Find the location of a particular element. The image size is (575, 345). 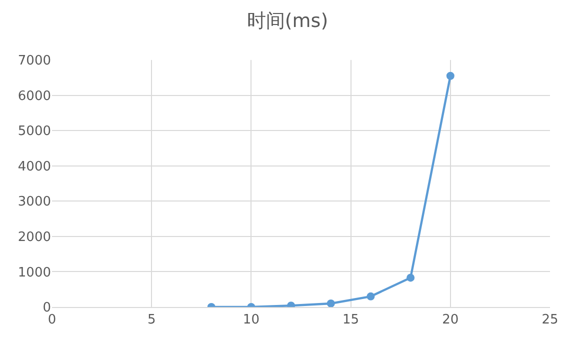

x-tick-label: 25 is located at coordinates (550, 320).